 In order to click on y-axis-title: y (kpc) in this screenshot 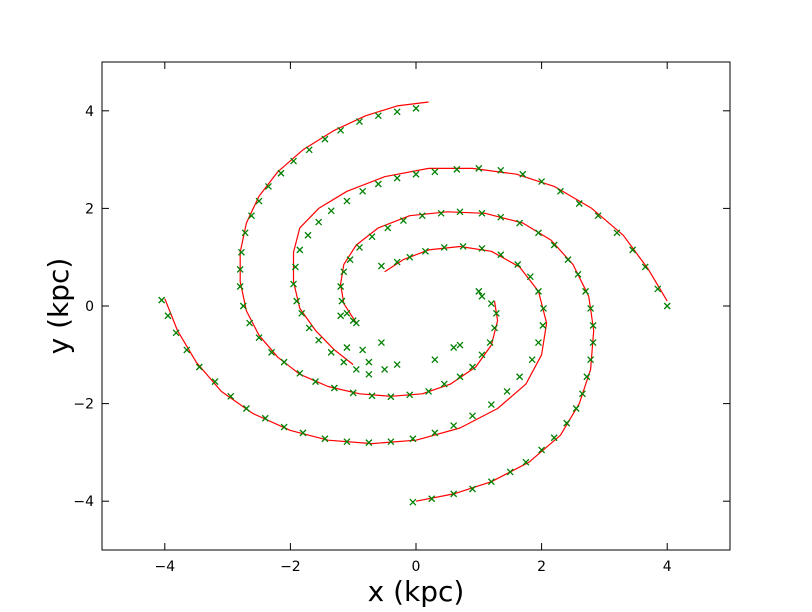, I will do `click(58, 306)`.